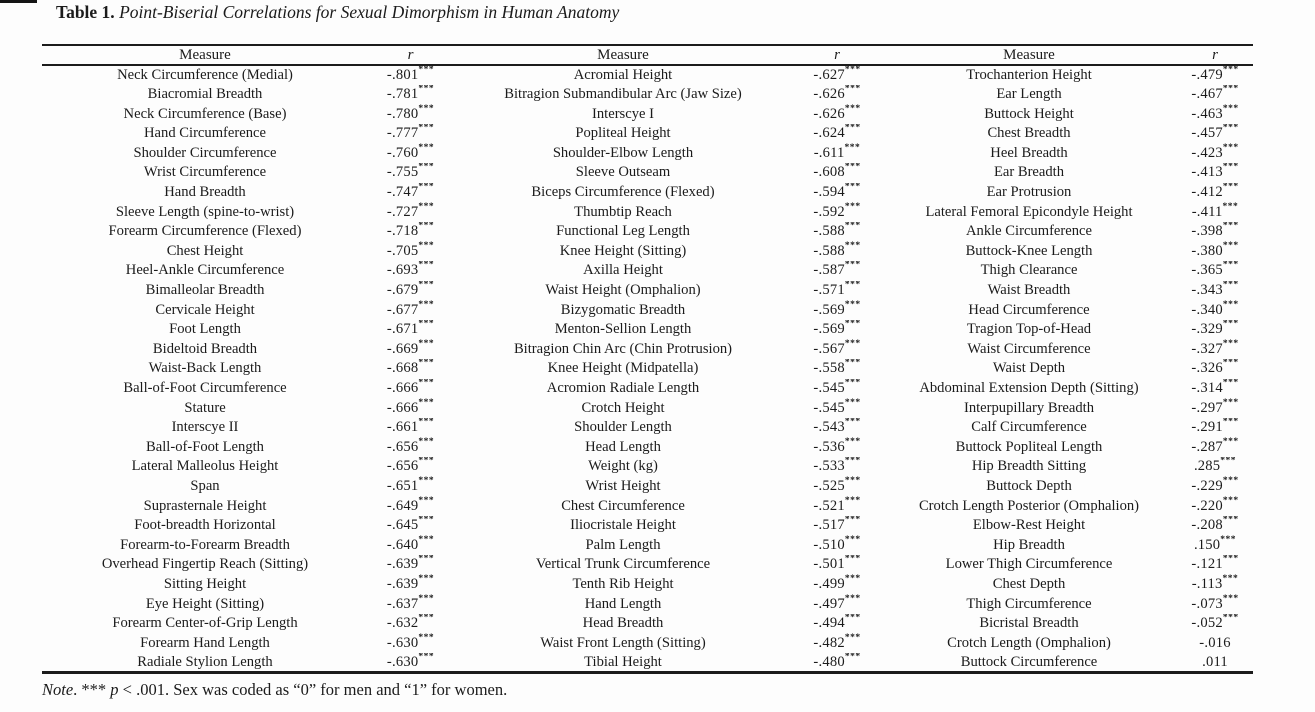 The height and width of the screenshot is (712, 1315). Describe the element at coordinates (1215, 584) in the screenshot. I see `r-value-cell: -.113***` at that location.